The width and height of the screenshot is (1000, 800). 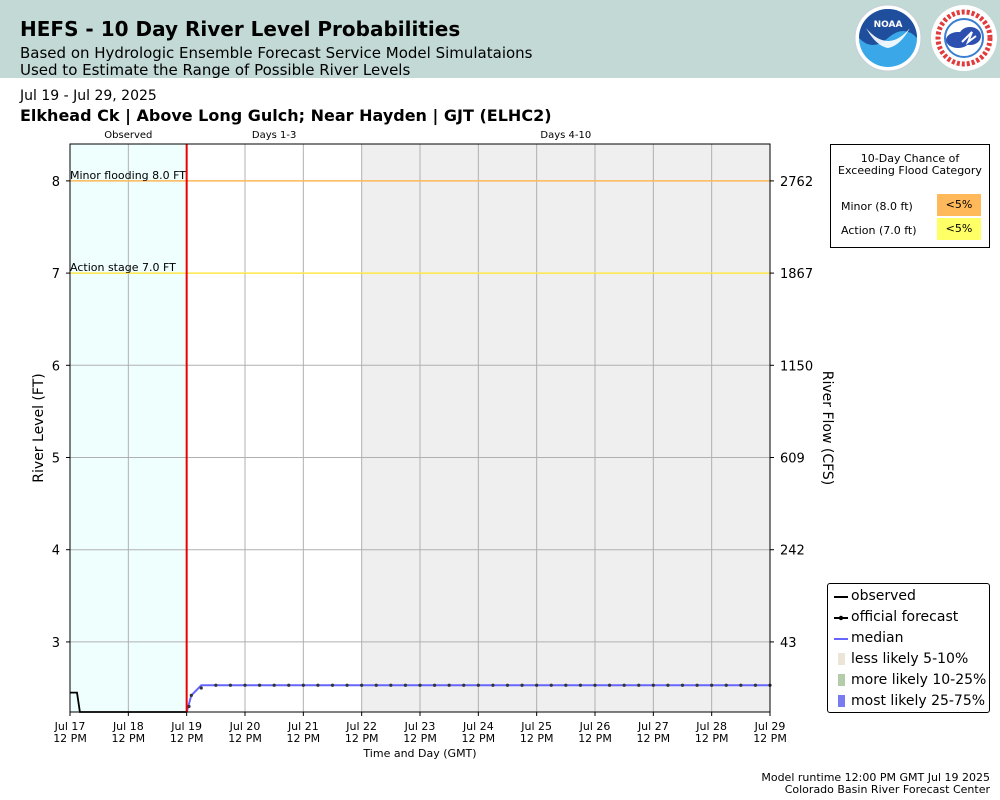 I want to click on period-label-1: Days 1-3, so click(x=274, y=135).